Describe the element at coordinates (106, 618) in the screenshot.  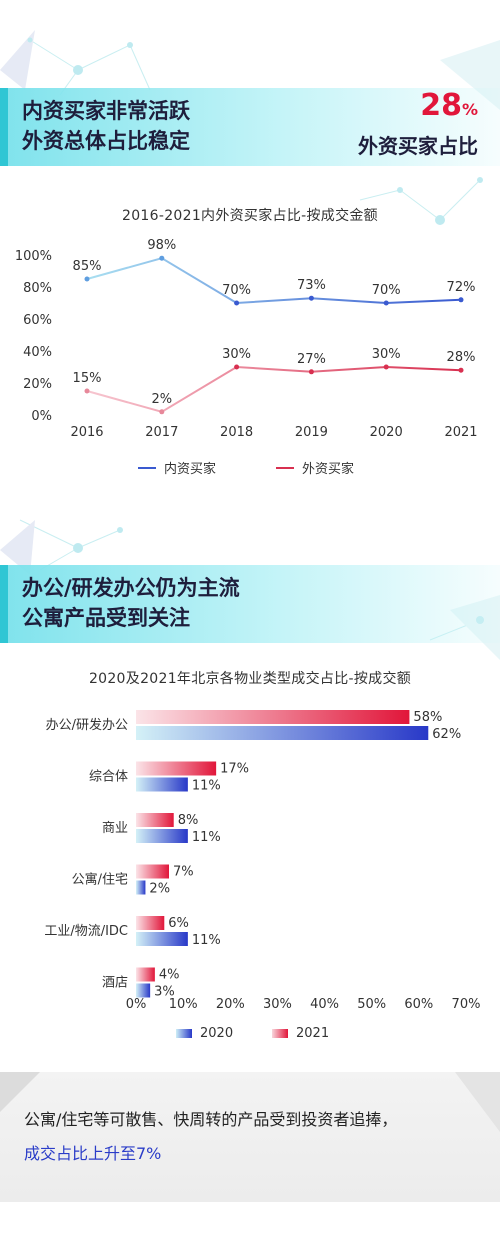
I see `section2-title-line2: 公寓产品受到关注` at that location.